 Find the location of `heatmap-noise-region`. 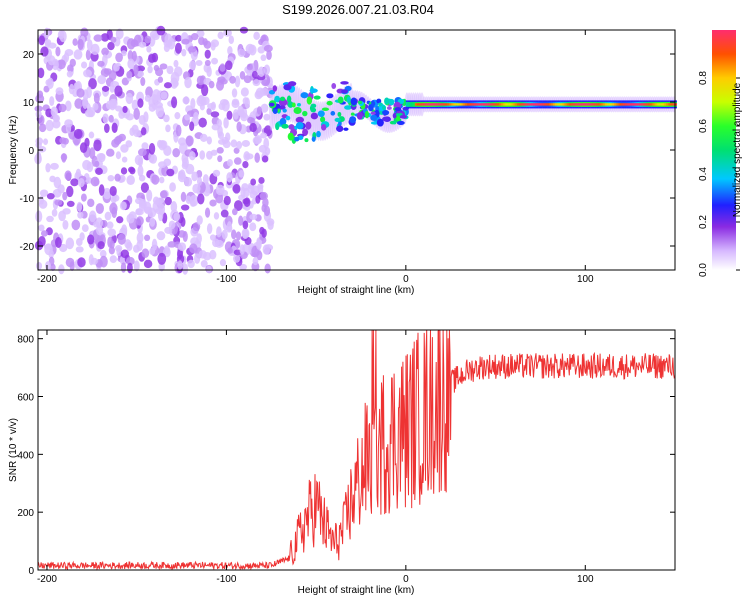

heatmap-noise-region is located at coordinates (154, 150).